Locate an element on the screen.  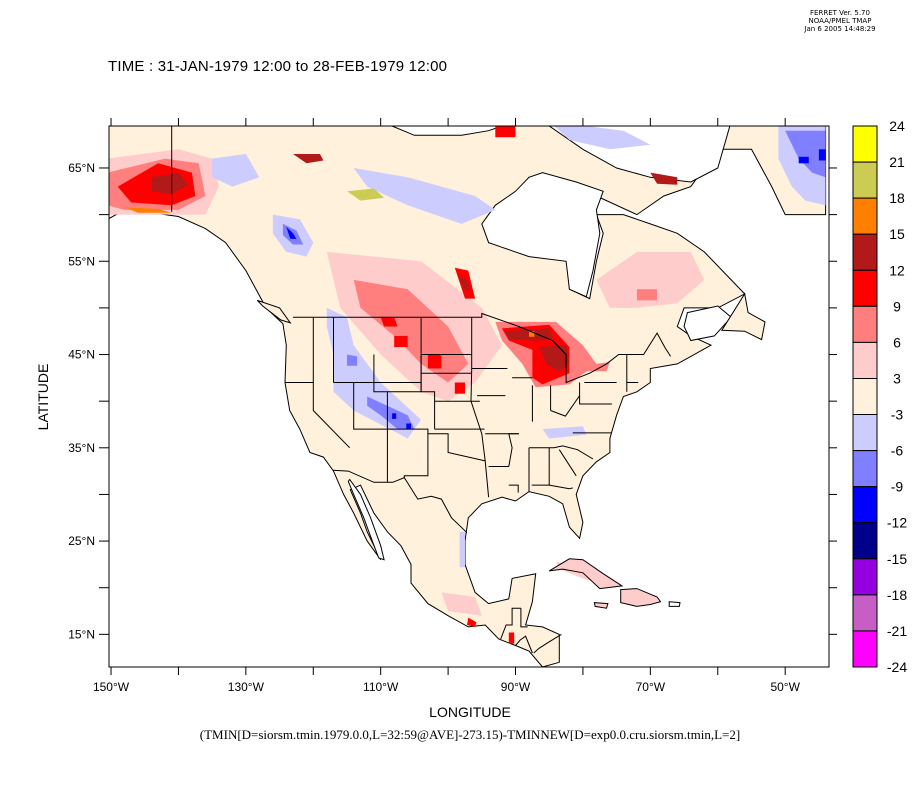
colorbar-label: -12 is located at coordinates (897, 523).